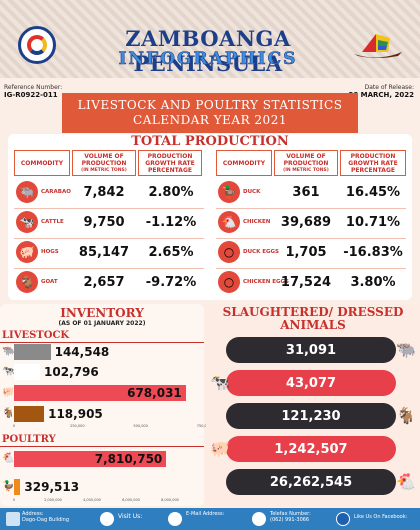  Describe the element at coordinates (170, 500) in the screenshot. I see `poultry-tick-4: 8,000,000` at that location.